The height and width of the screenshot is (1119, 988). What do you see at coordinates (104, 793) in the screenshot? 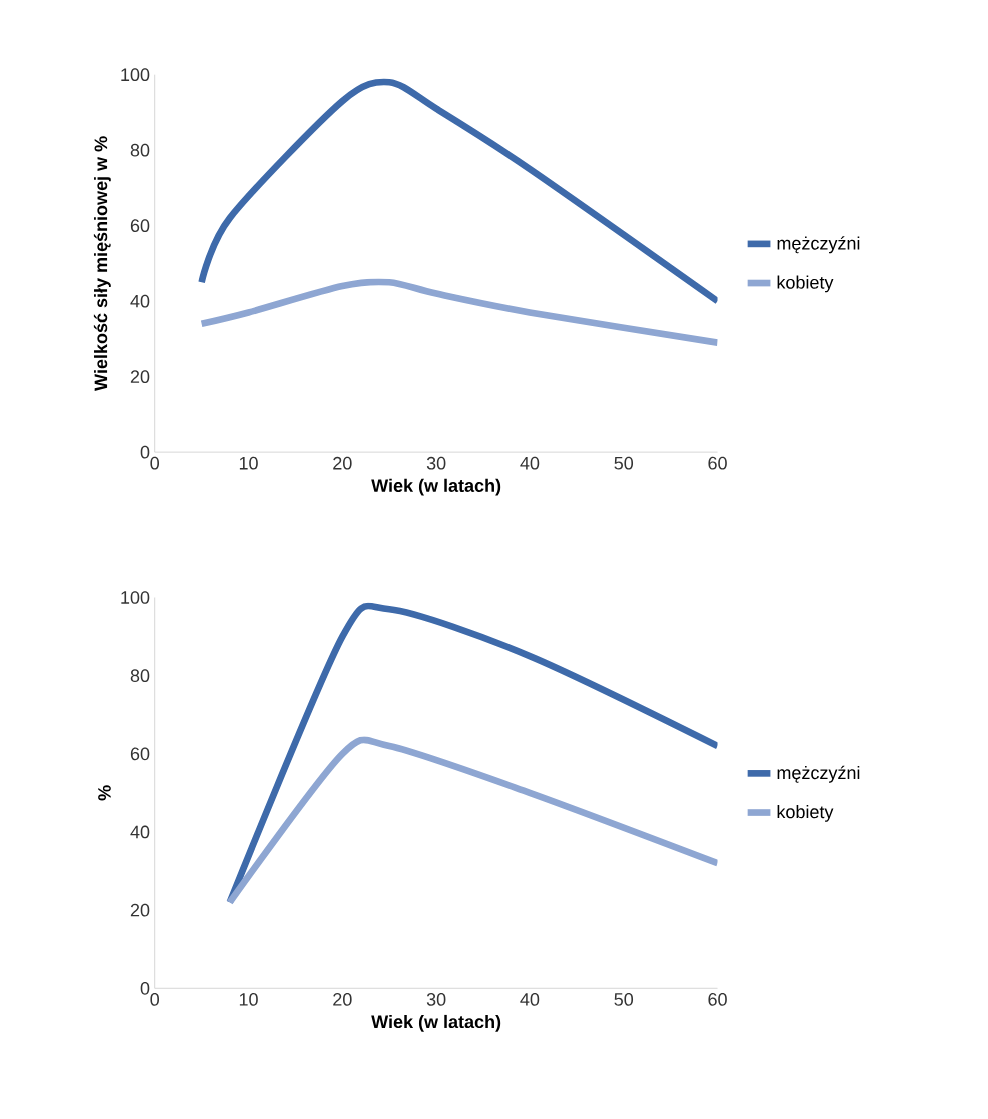
I see `y-axis-title: %` at bounding box center [104, 793].